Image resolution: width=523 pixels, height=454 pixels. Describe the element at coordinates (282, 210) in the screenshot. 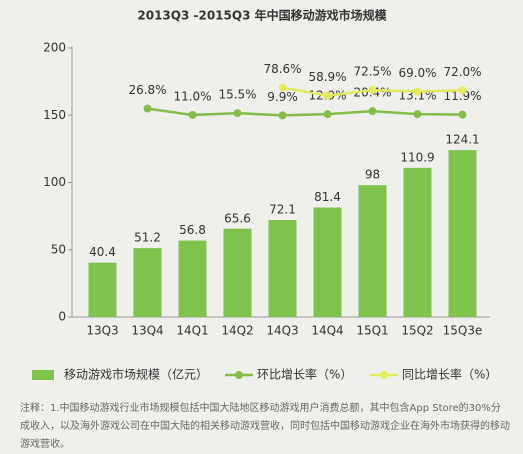

I see `data-label: 72.1` at that location.